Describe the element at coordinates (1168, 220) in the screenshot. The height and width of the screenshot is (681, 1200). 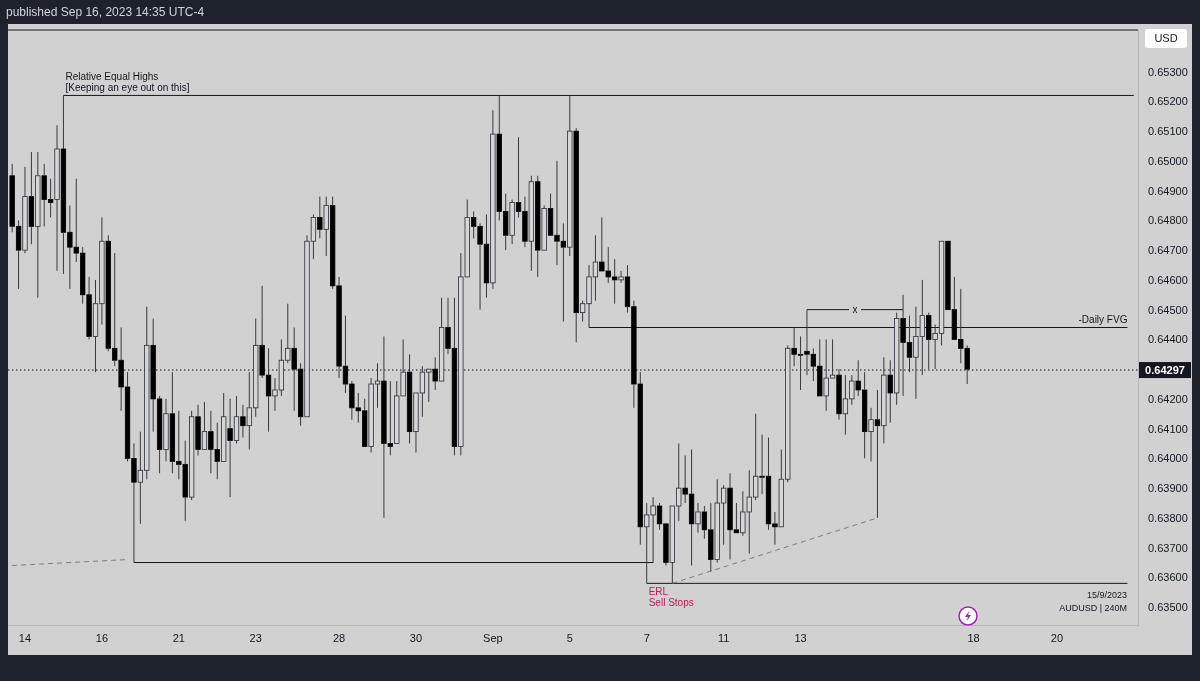
I see `y-tick-label: 0.64800` at that location.